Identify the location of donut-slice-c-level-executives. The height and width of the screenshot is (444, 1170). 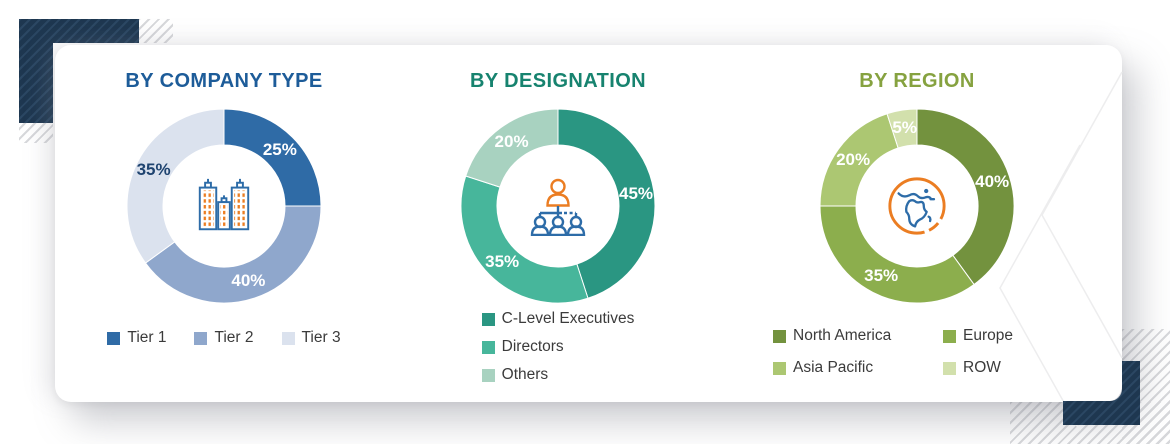
(606, 203).